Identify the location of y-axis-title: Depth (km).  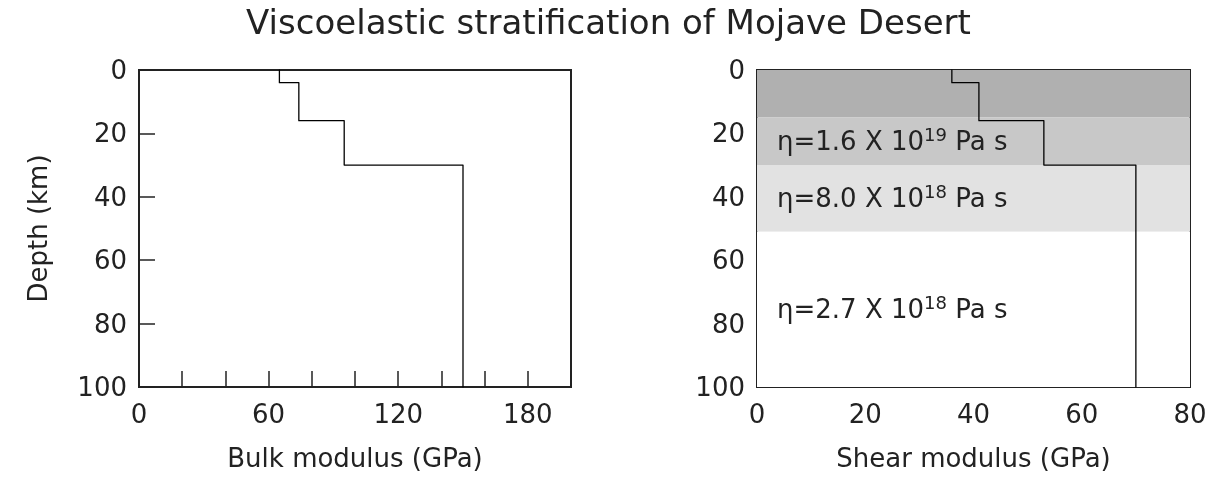
(38, 228).